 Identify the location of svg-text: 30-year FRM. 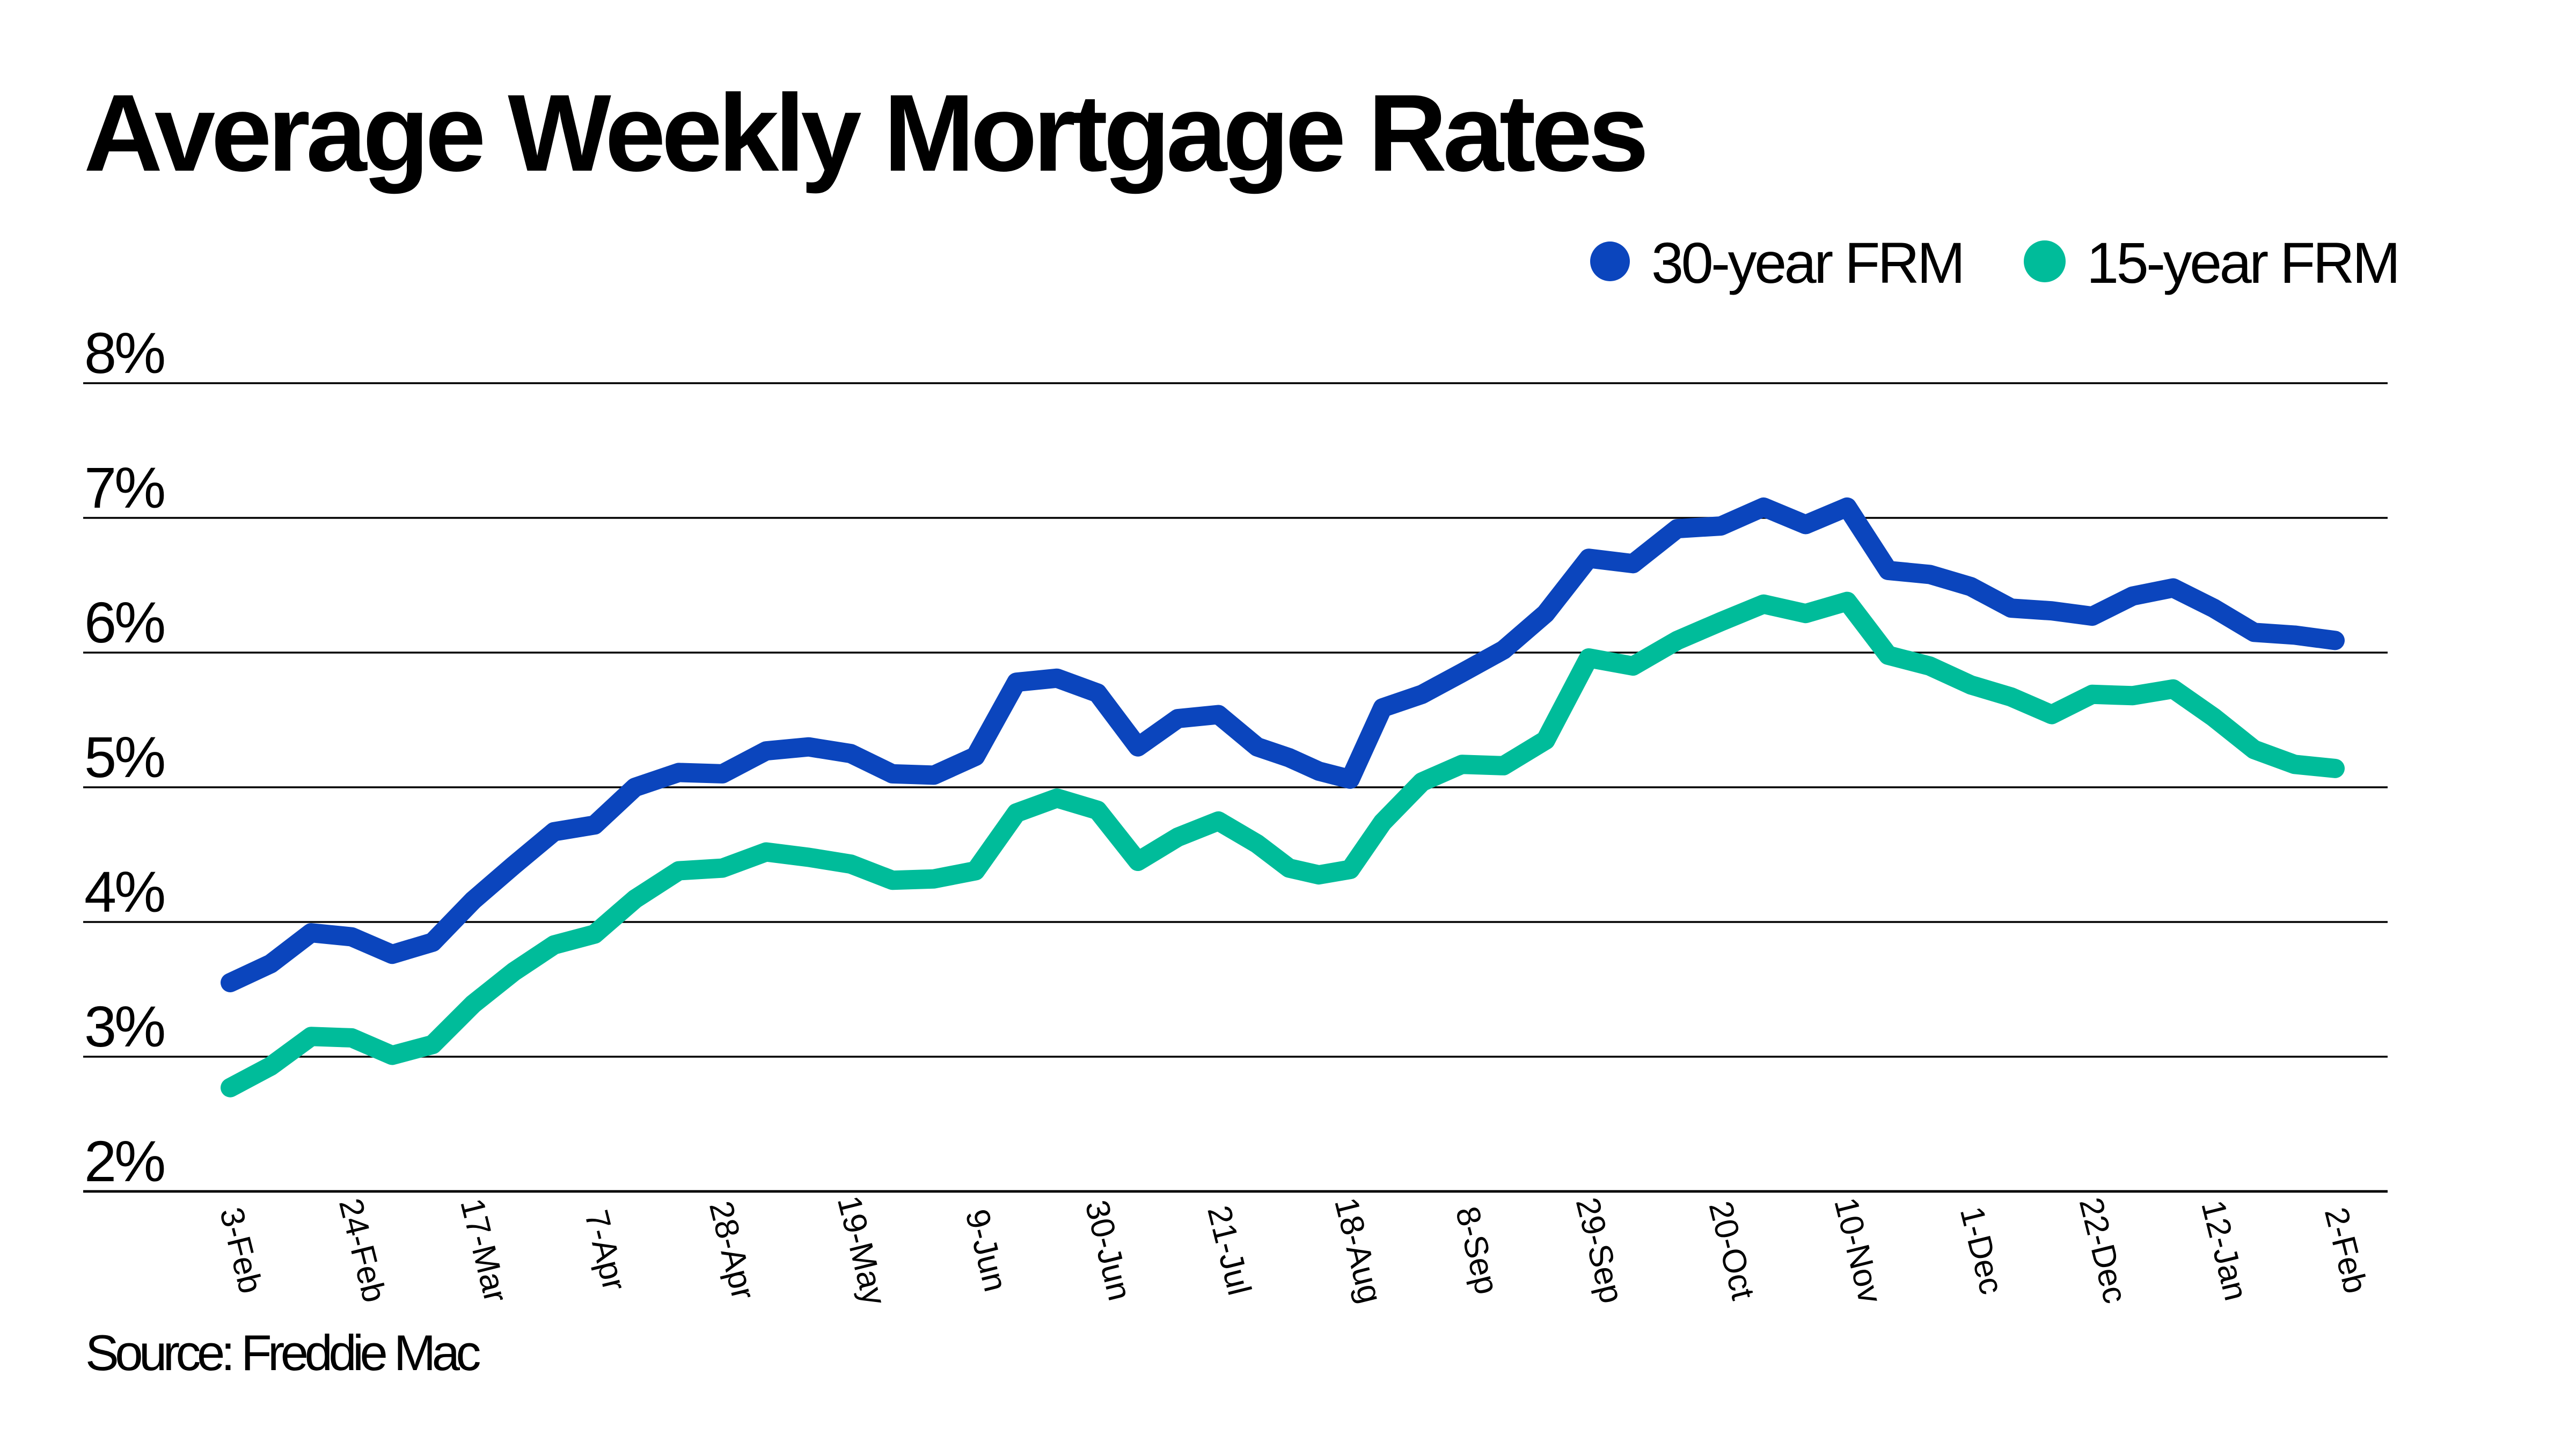
(1807, 262).